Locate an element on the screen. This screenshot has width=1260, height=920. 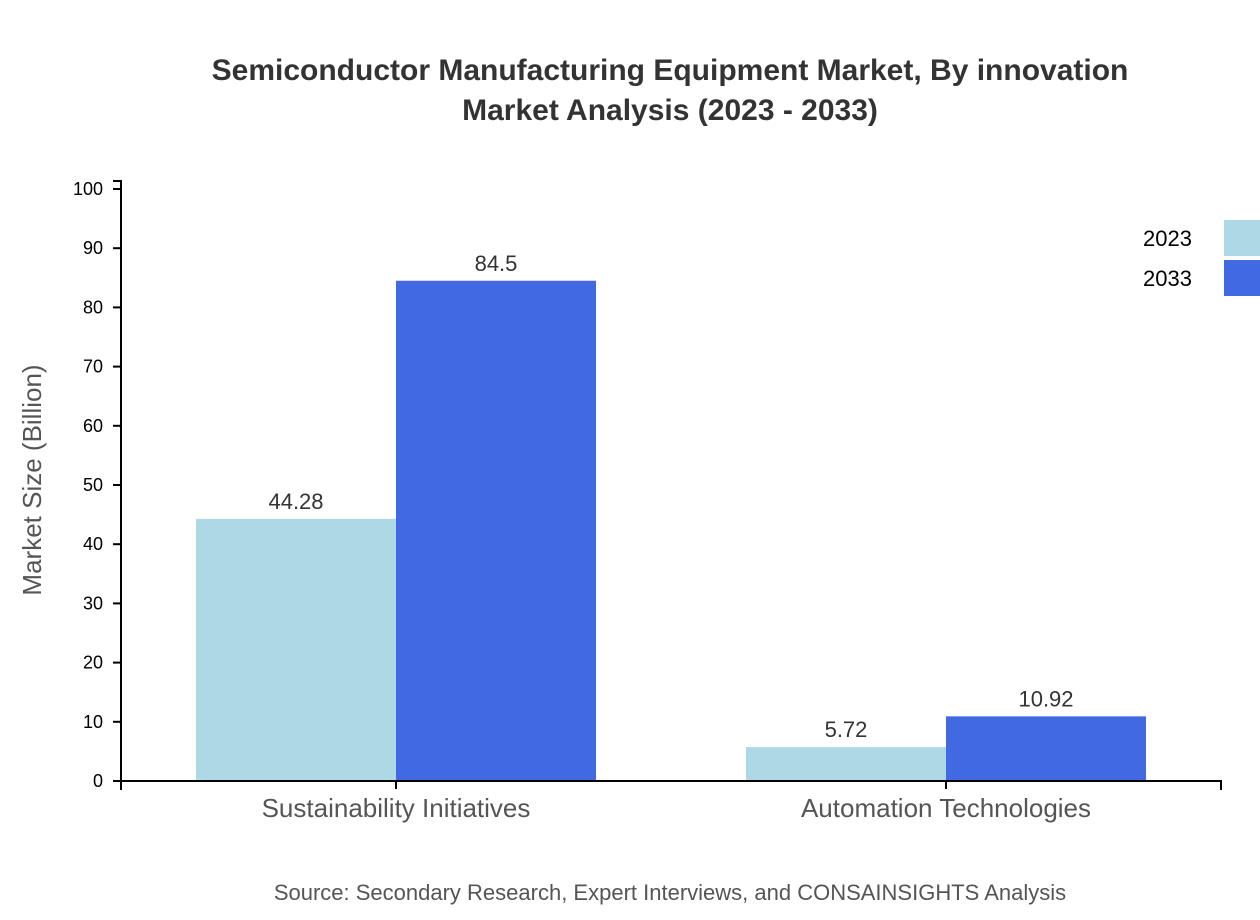
data-label: 84.5 is located at coordinates (496, 263).